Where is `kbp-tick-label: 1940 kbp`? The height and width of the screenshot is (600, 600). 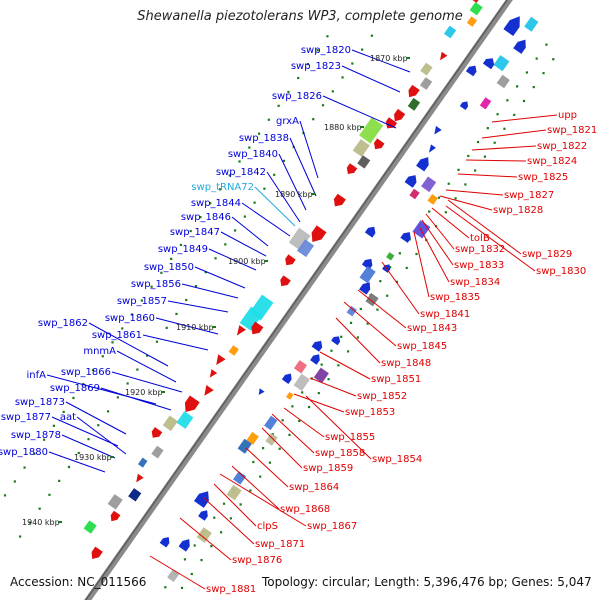
kbp-tick-label: 1940 kbp is located at coordinates (41, 522).